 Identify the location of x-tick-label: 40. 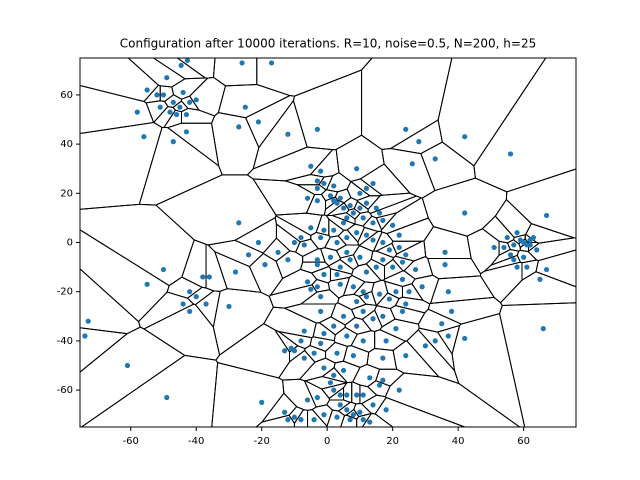
(458, 441).